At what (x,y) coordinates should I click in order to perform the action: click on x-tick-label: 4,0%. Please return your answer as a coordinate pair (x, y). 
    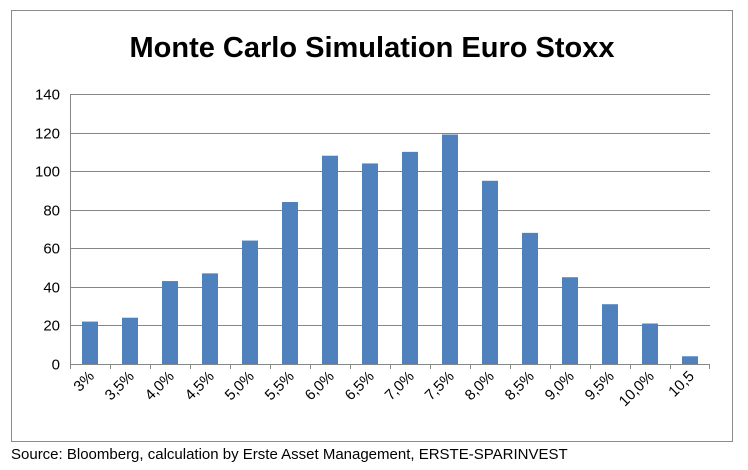
    Looking at the image, I should click on (160, 386).